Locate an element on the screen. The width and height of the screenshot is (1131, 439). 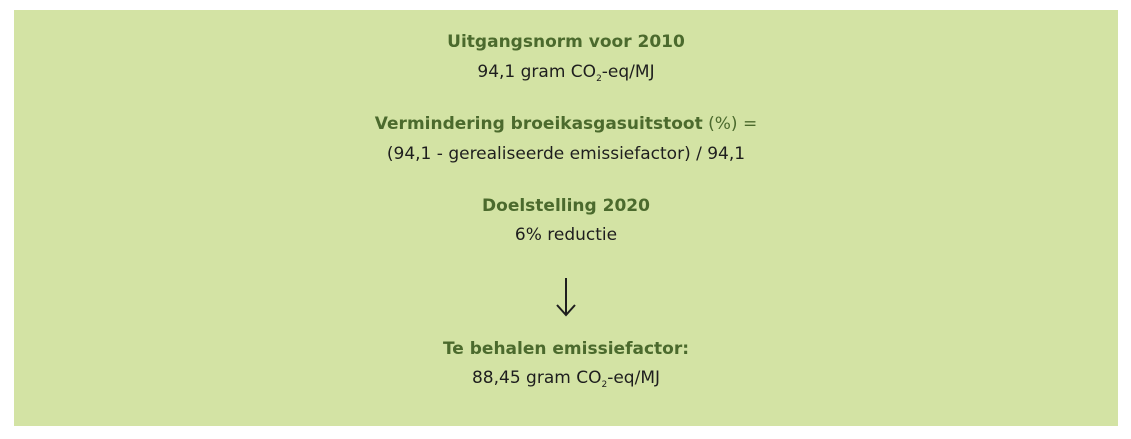
text: 88,45 gram CO is located at coordinates (536, 378).